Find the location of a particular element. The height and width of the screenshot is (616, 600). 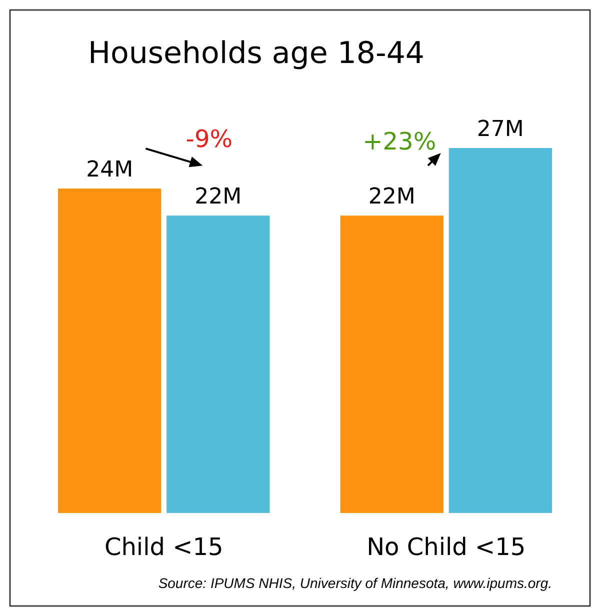

chart-title: Households age 18-44 is located at coordinates (256, 53).